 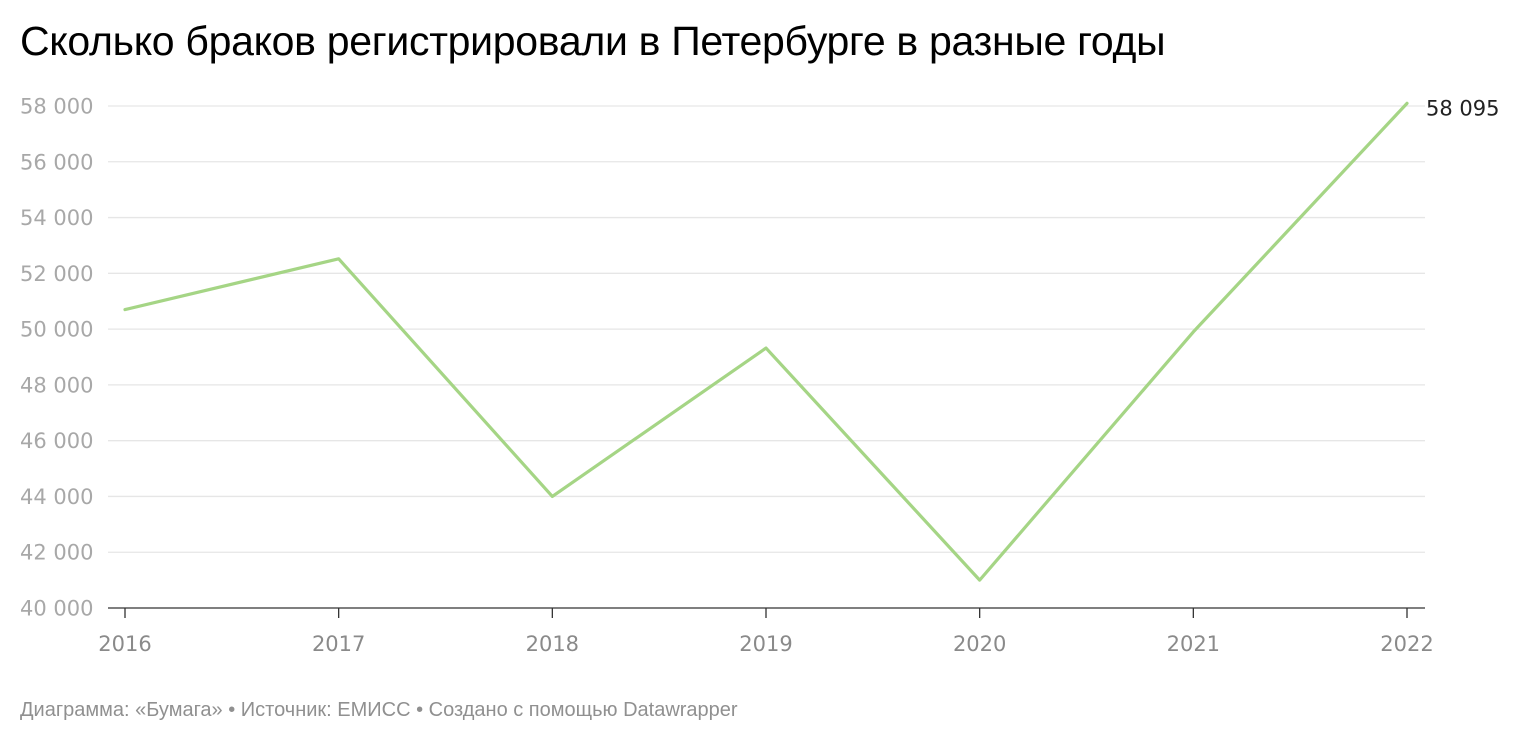 I want to click on x-axis: 2016 2017 2018 2019 2020 2021 2022, so click(x=766, y=631).